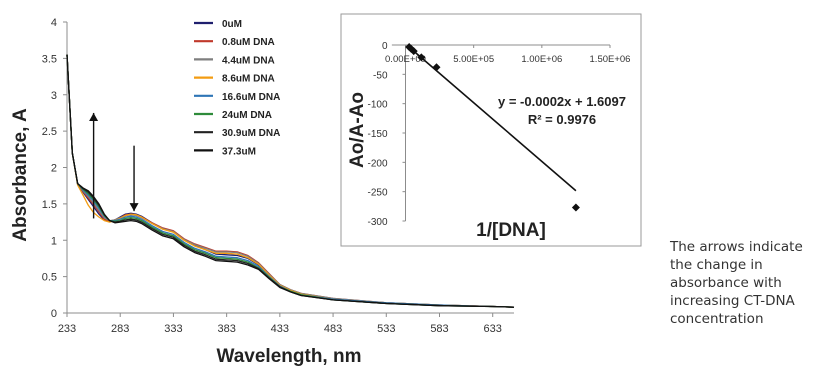 The width and height of the screenshot is (813, 370). What do you see at coordinates (289, 356) in the screenshot?
I see `x-axis-title: Wavelength, nm` at bounding box center [289, 356].